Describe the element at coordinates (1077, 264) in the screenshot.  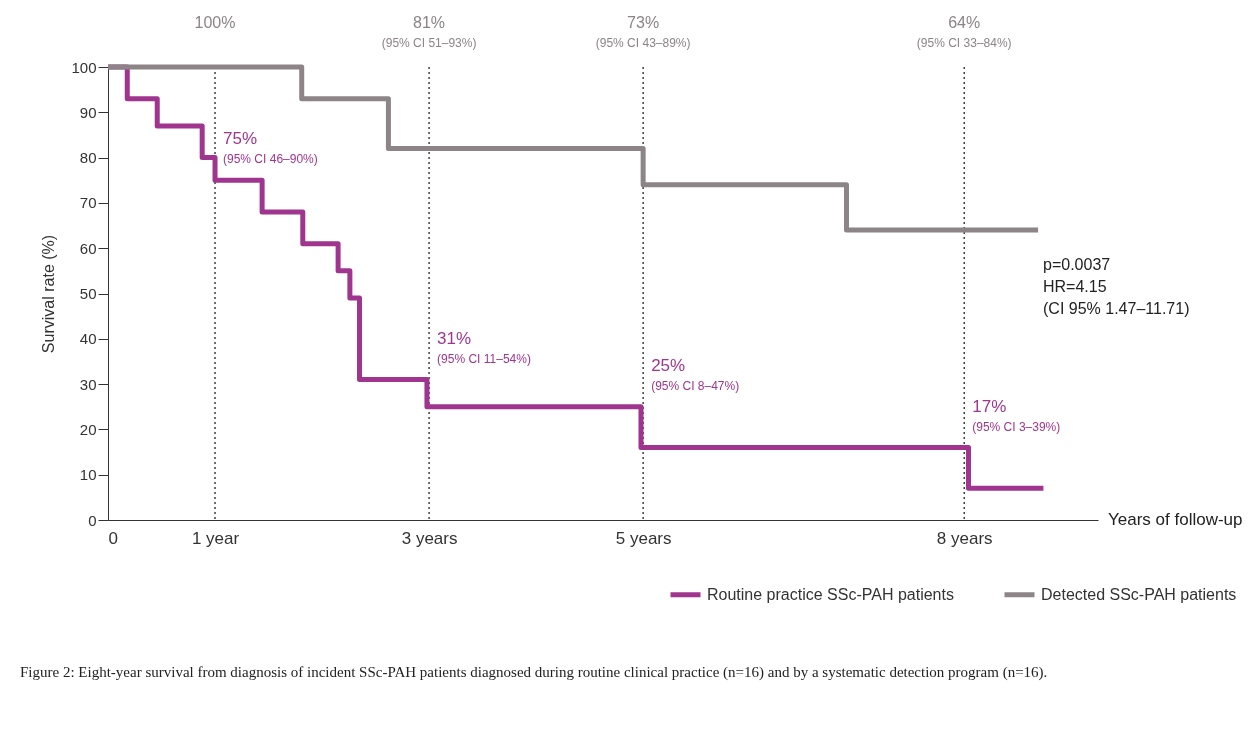
I see `annotation: p=0.0037` at that location.